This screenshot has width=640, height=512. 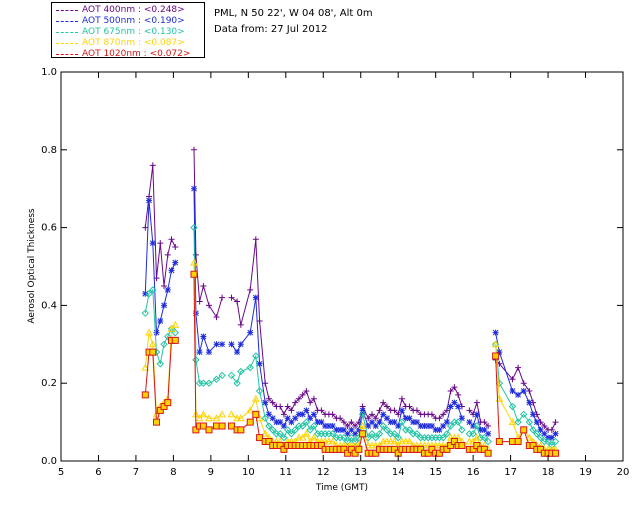 What do you see at coordinates (136, 54) in the screenshot?
I see `legend-label: AOT 1020nm : <0.072>` at bounding box center [136, 54].